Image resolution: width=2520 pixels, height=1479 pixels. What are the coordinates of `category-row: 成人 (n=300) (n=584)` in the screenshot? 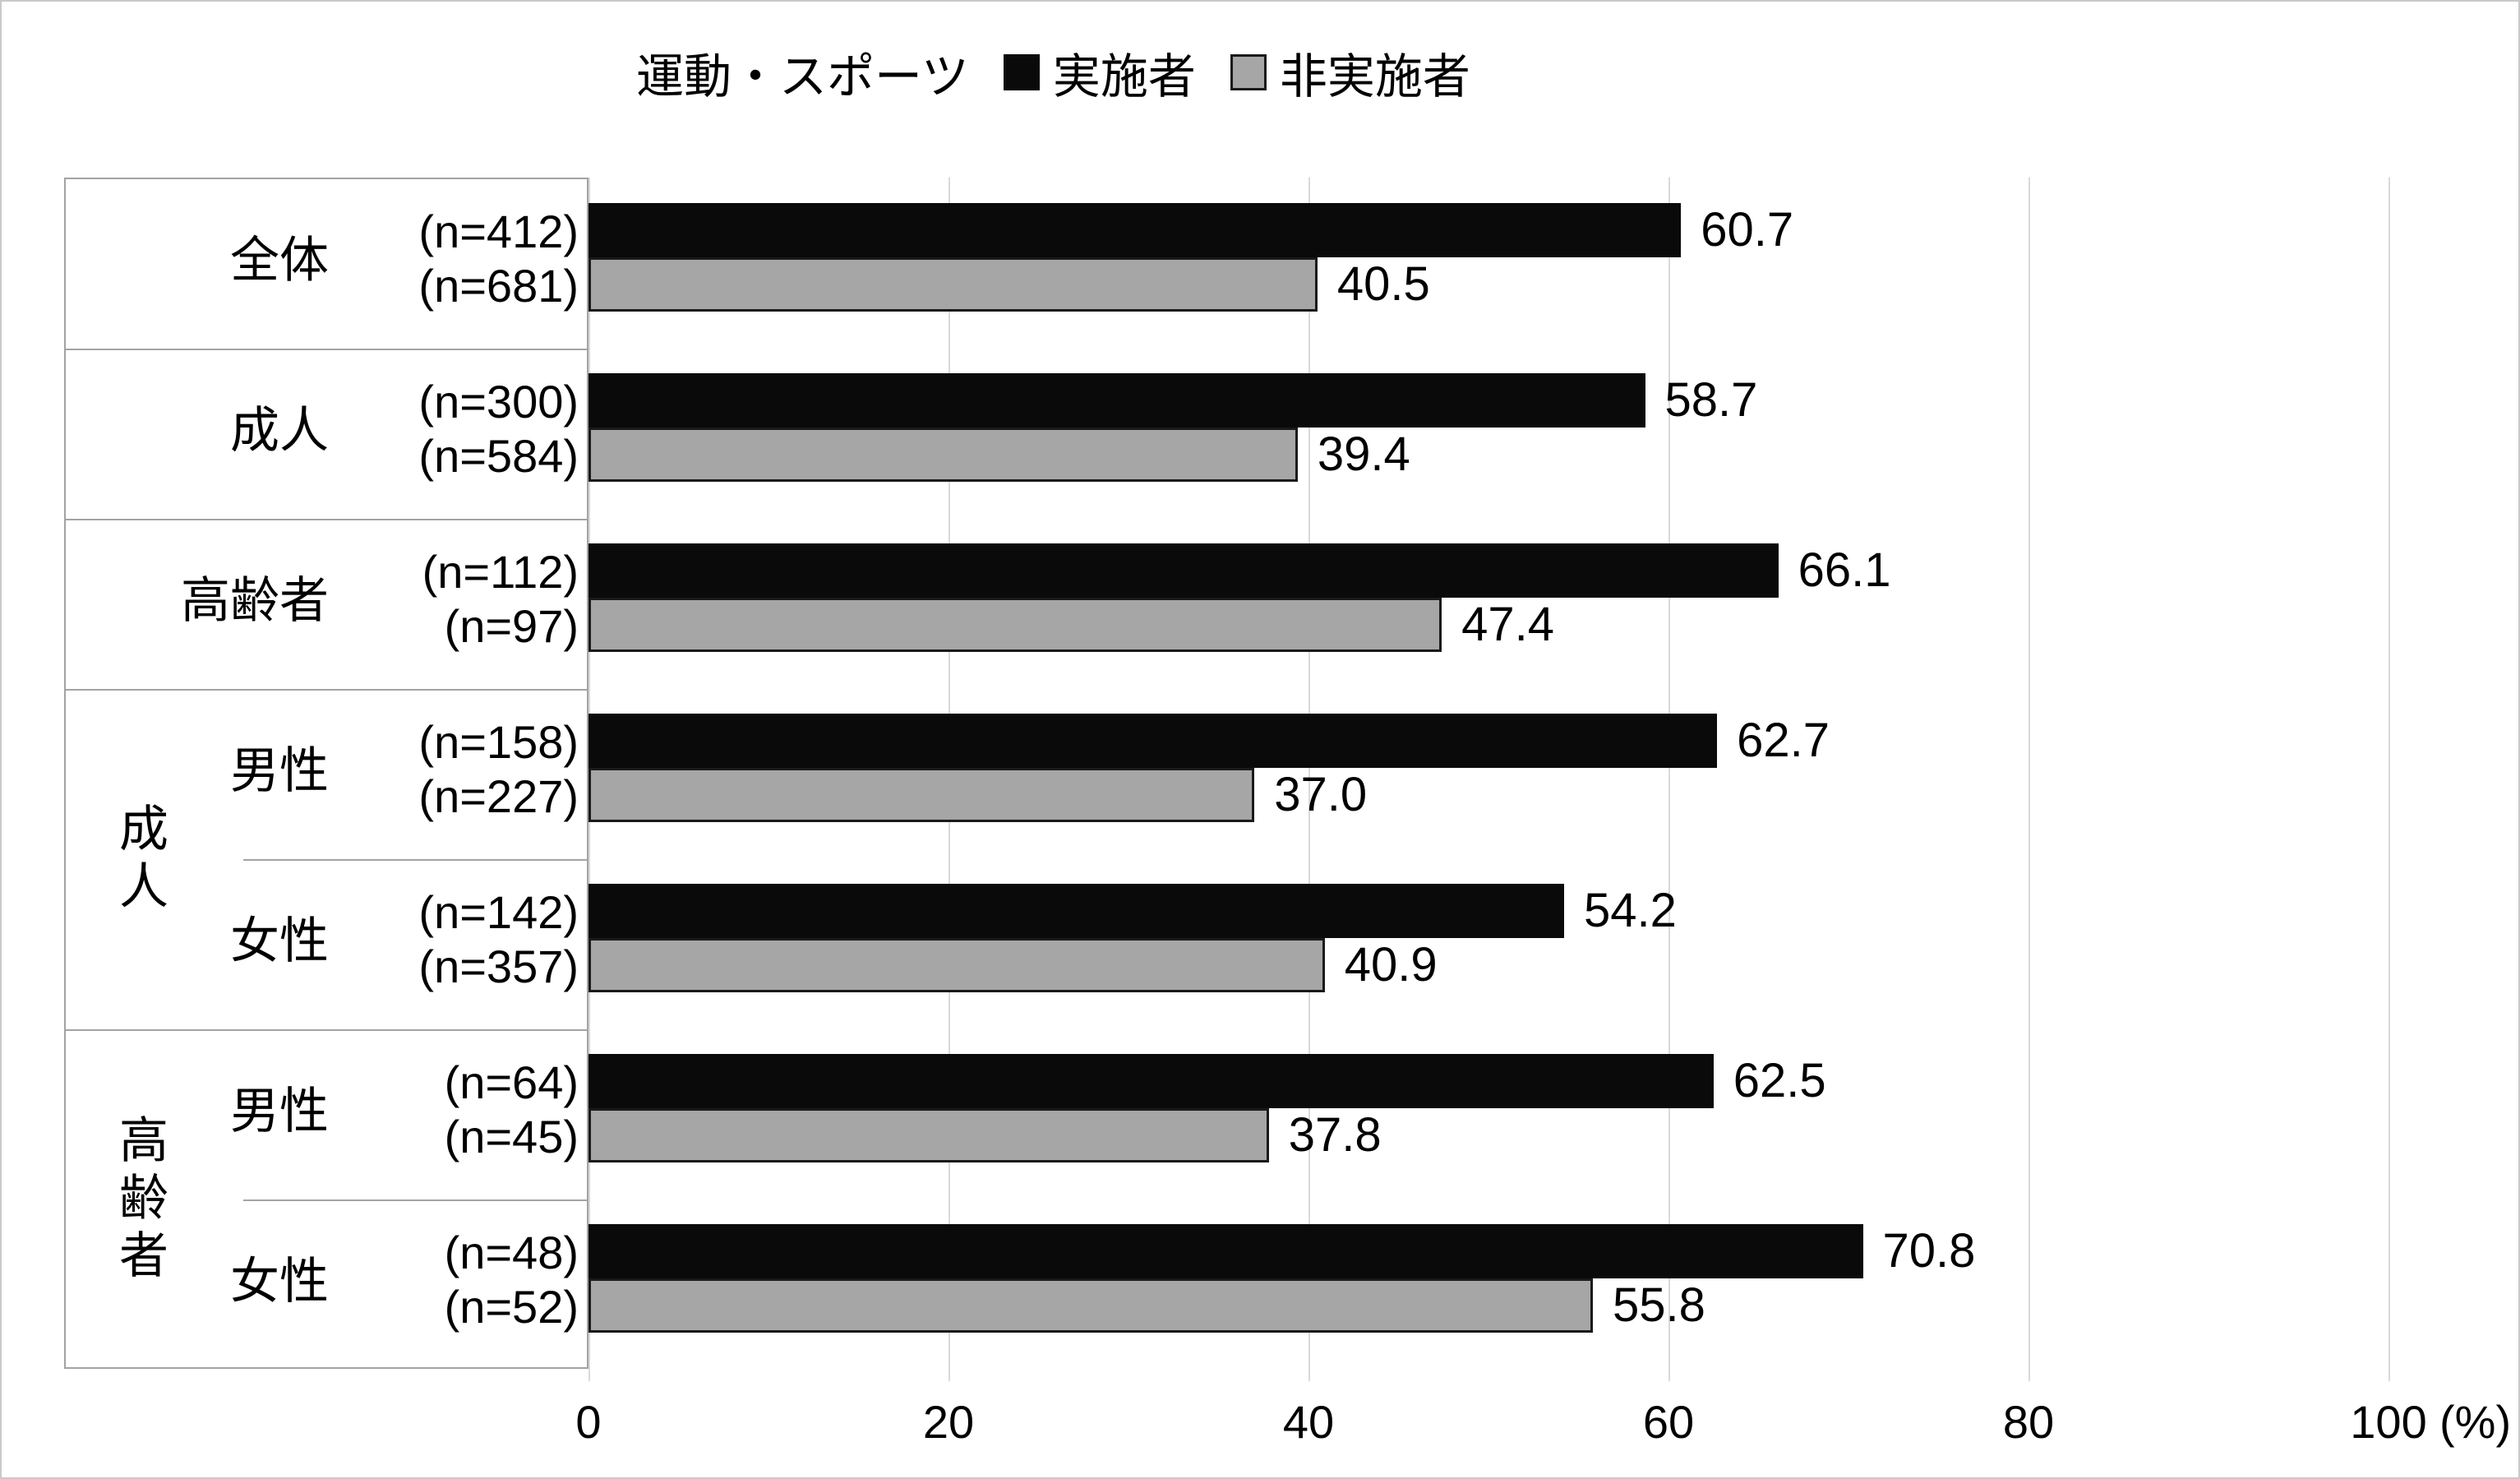 It's located at (326, 434).